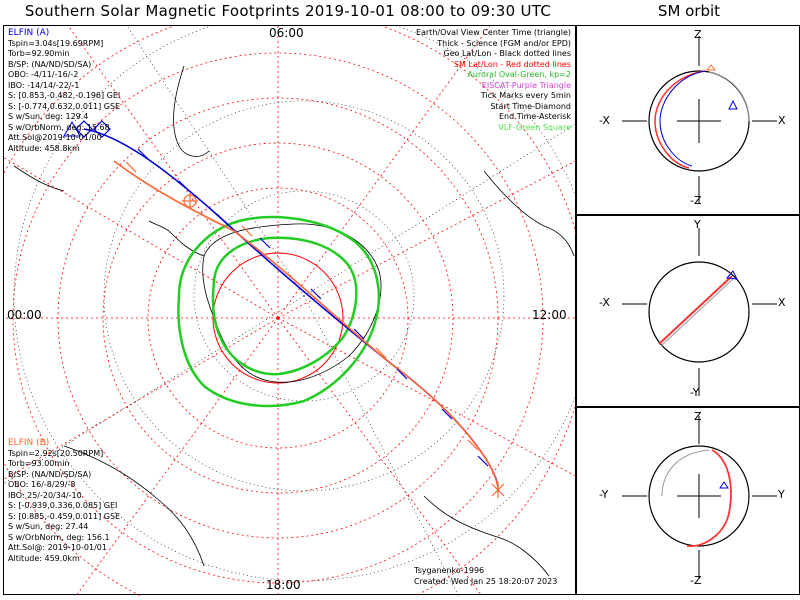  What do you see at coordinates (534, 116) in the screenshot?
I see `legend-item: End Time-Asterisk` at bounding box center [534, 116].